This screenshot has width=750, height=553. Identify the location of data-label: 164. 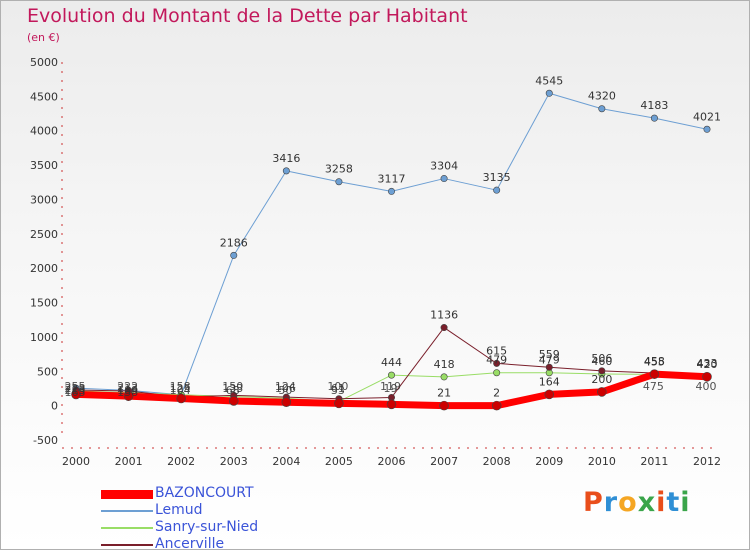
(549, 381).